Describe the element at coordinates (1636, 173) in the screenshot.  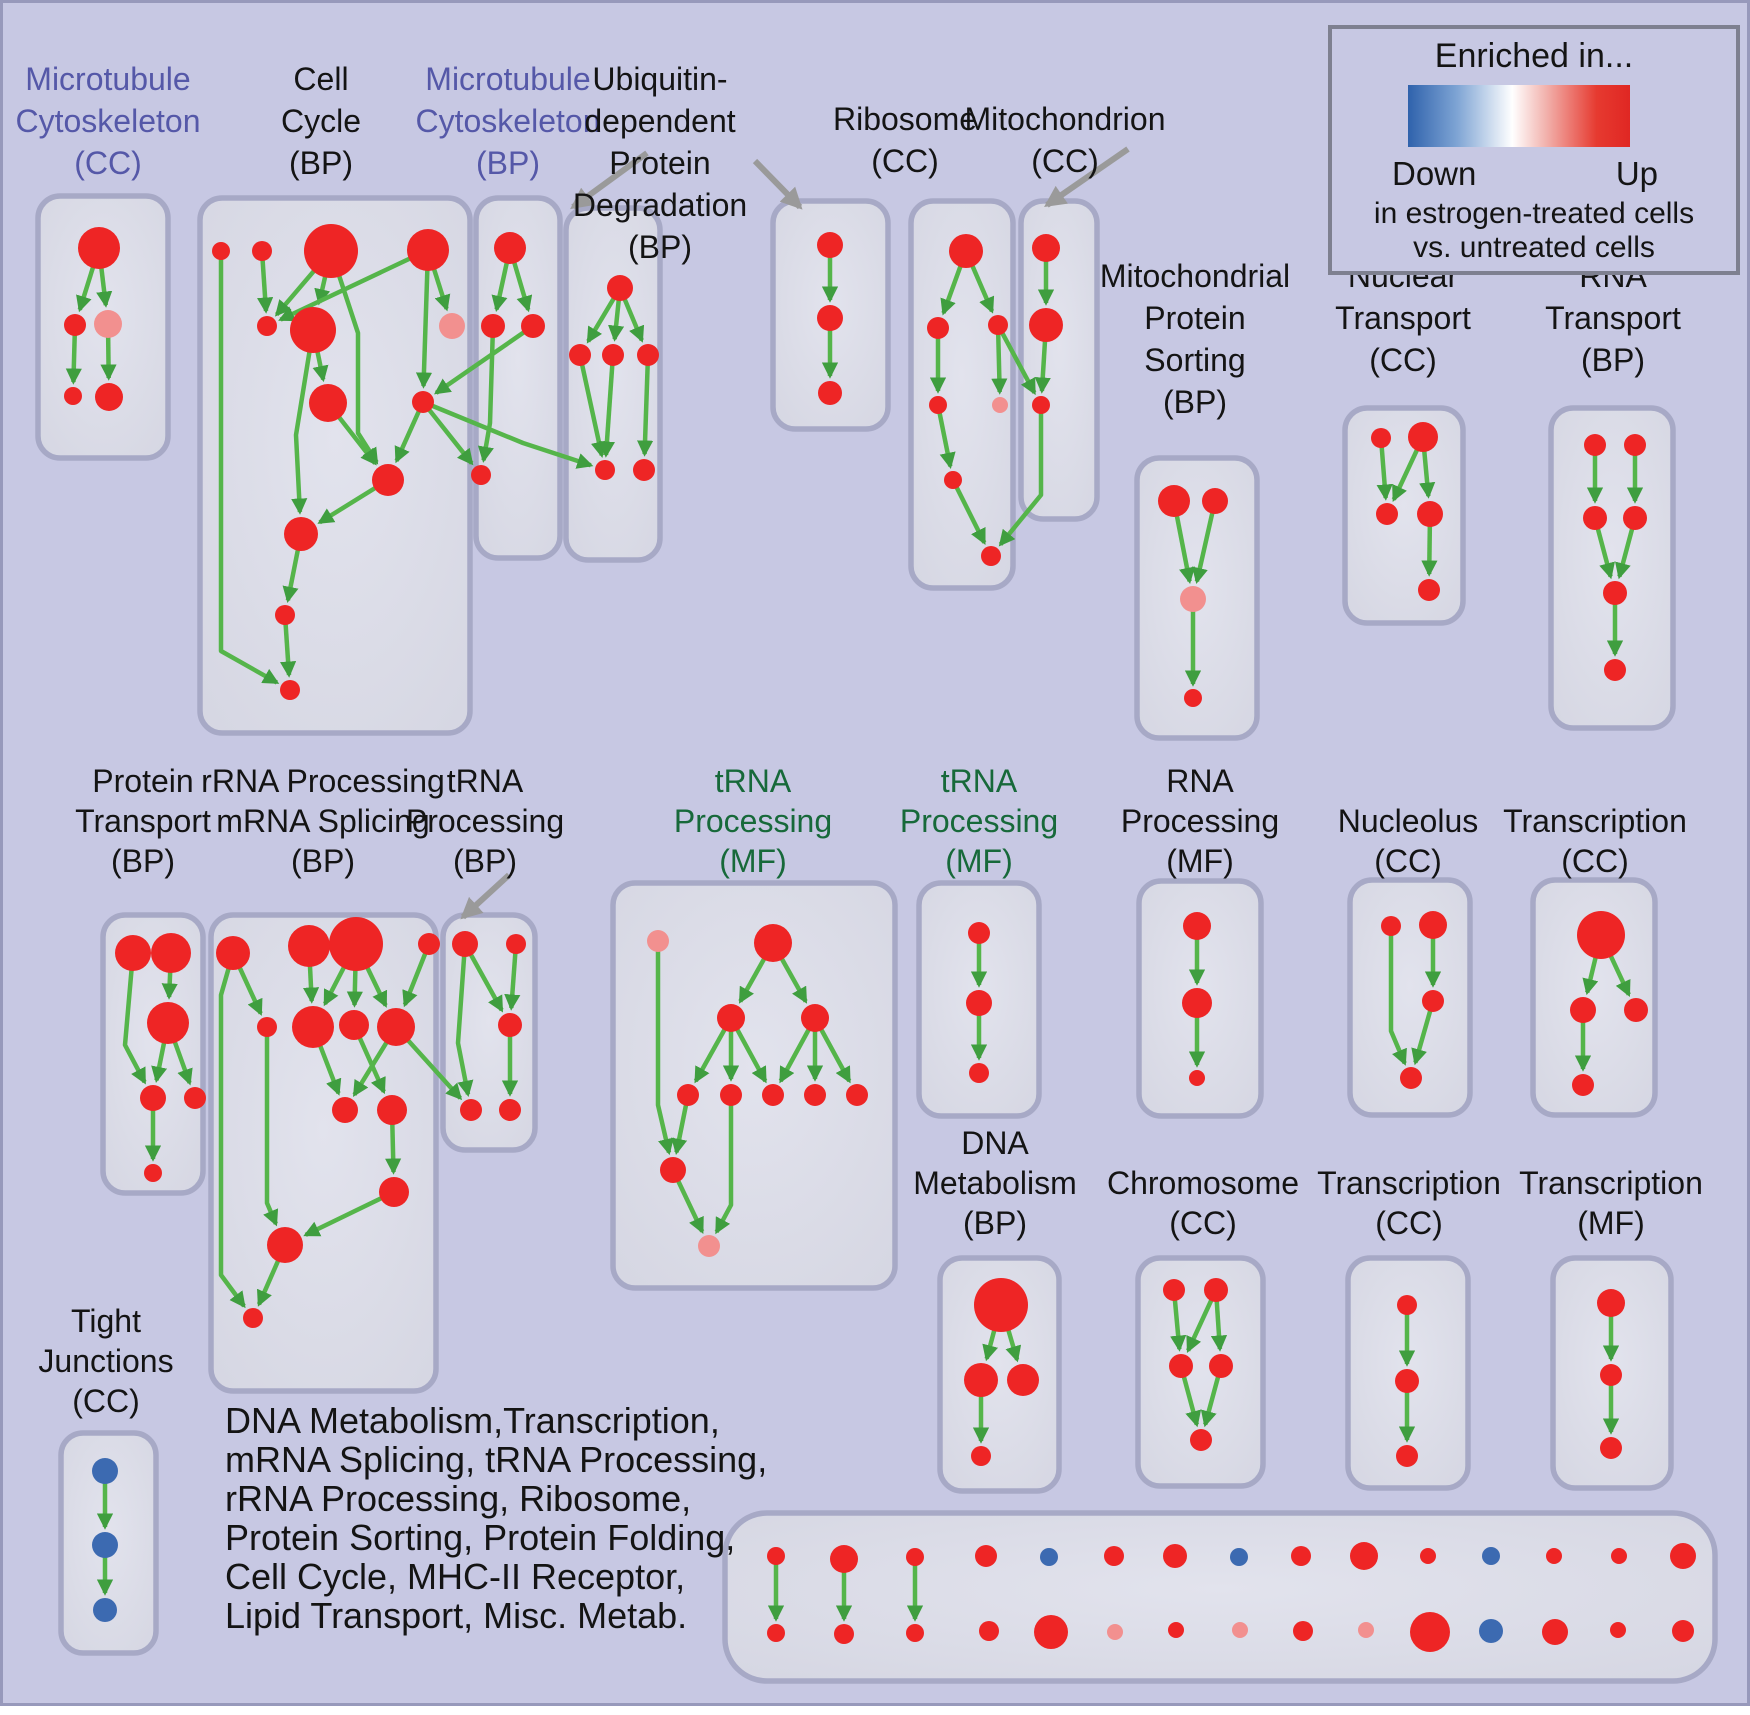
I see `legend-up-label: Up` at that location.